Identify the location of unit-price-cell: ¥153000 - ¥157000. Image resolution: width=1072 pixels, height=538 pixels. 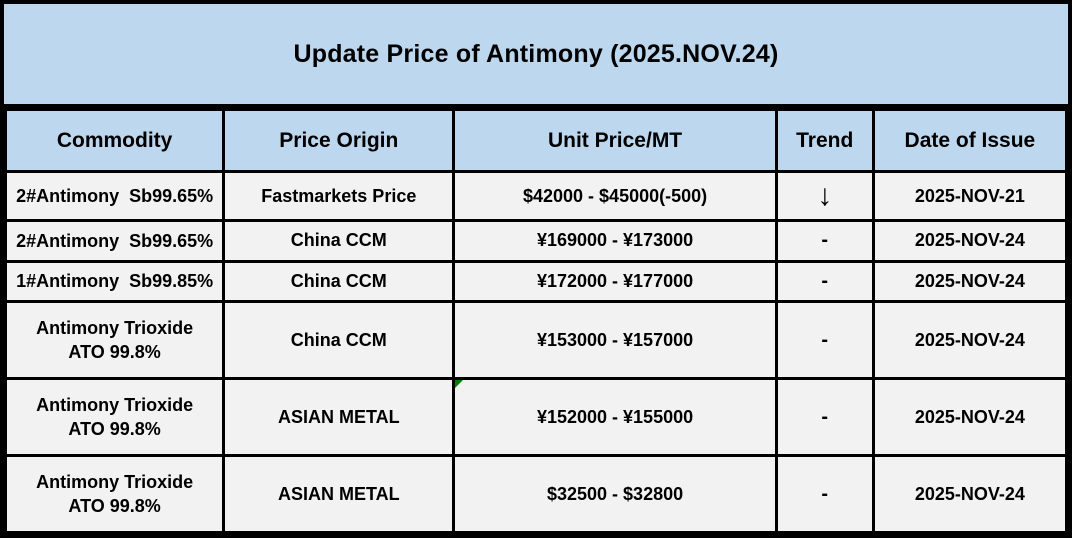
(615, 340).